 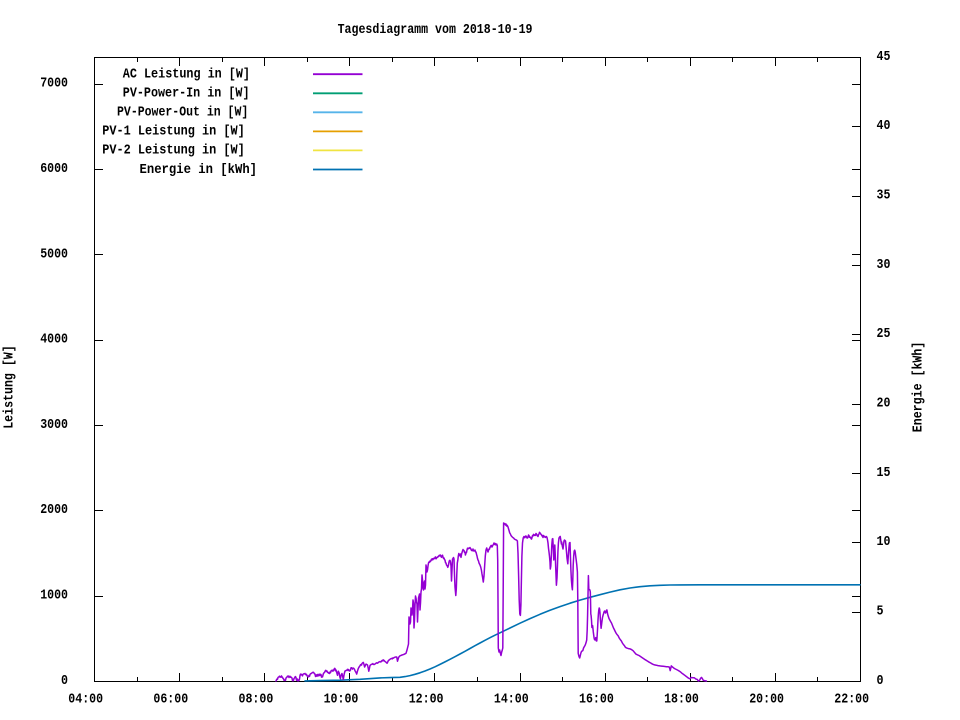 I want to click on svg-text: 20, so click(x=884, y=404).